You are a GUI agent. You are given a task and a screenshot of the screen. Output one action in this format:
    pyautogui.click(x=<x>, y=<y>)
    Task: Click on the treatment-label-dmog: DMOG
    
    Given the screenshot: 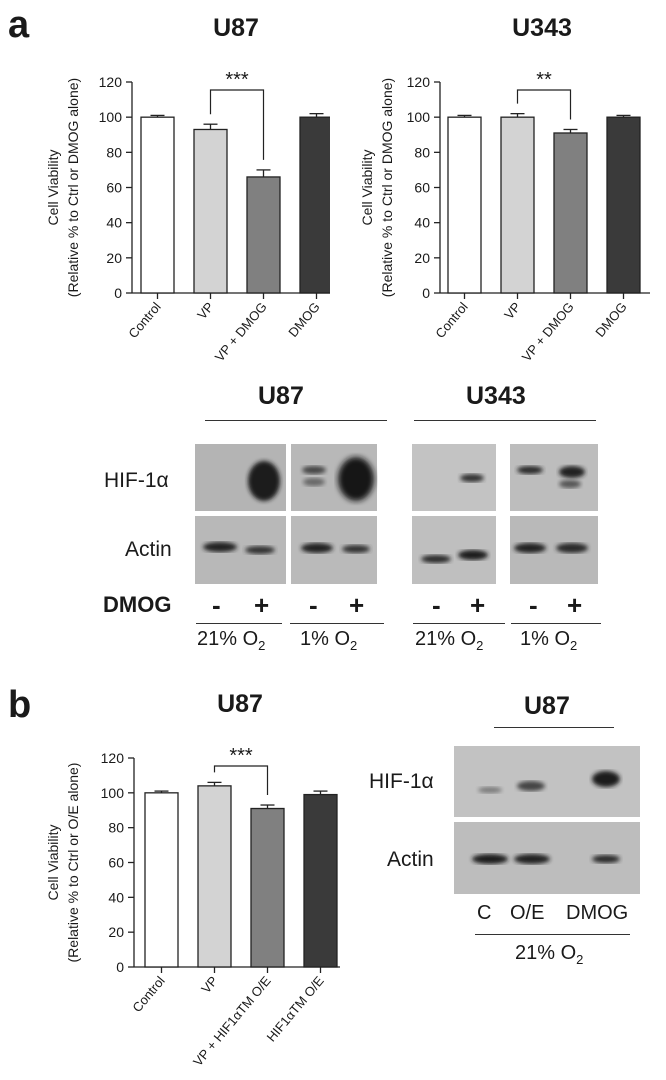 What is the action you would take?
    pyautogui.click(x=137, y=604)
    